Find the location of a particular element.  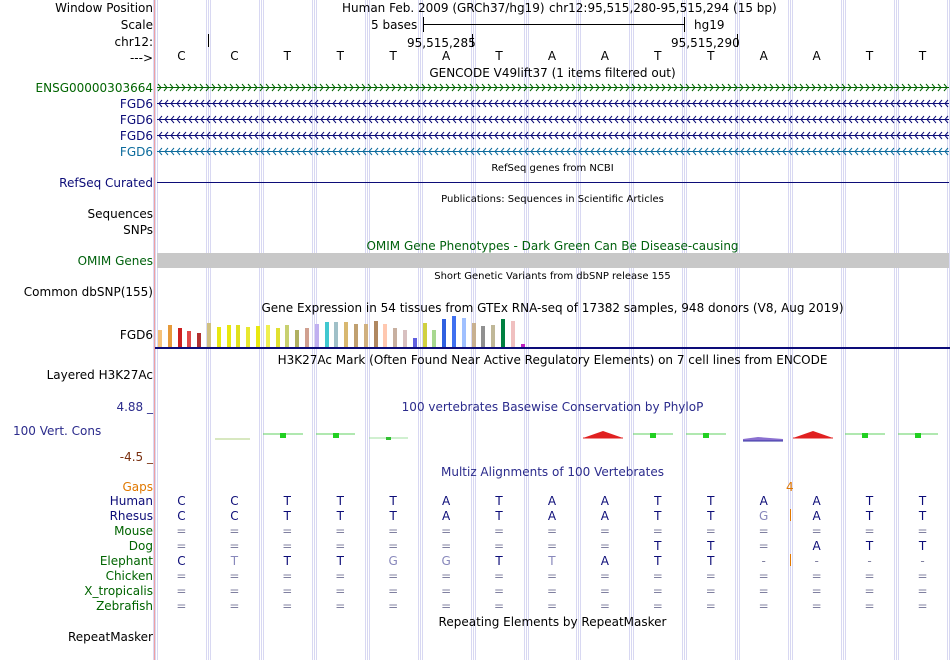

species-label: Chicken is located at coordinates (129, 576).